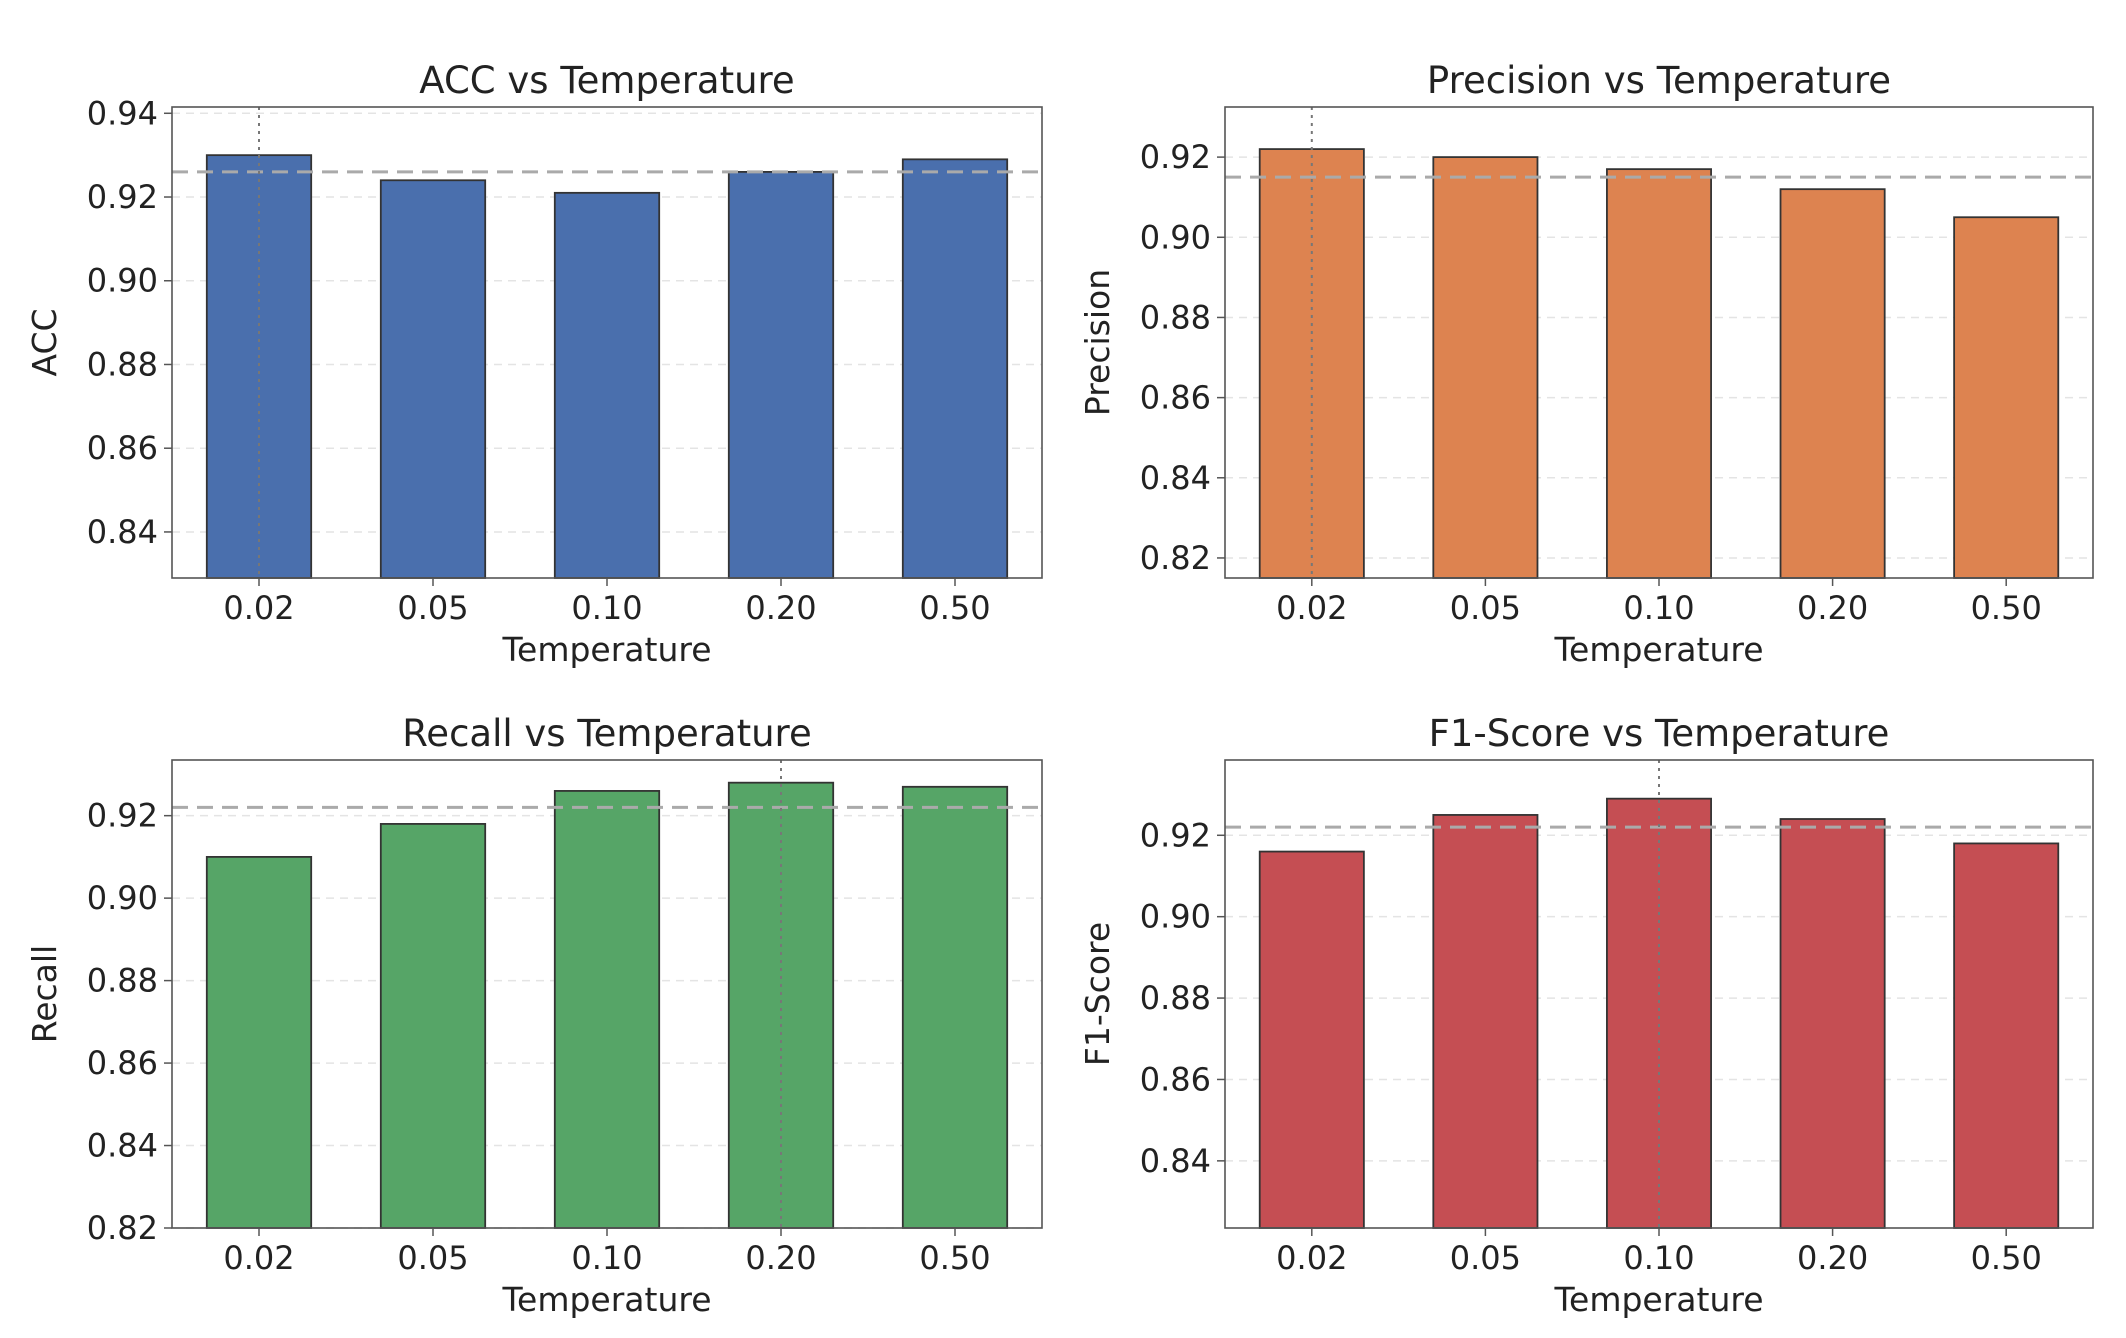  What do you see at coordinates (606, 80) in the screenshot?
I see `chart-title: ACC vs Temperature` at bounding box center [606, 80].